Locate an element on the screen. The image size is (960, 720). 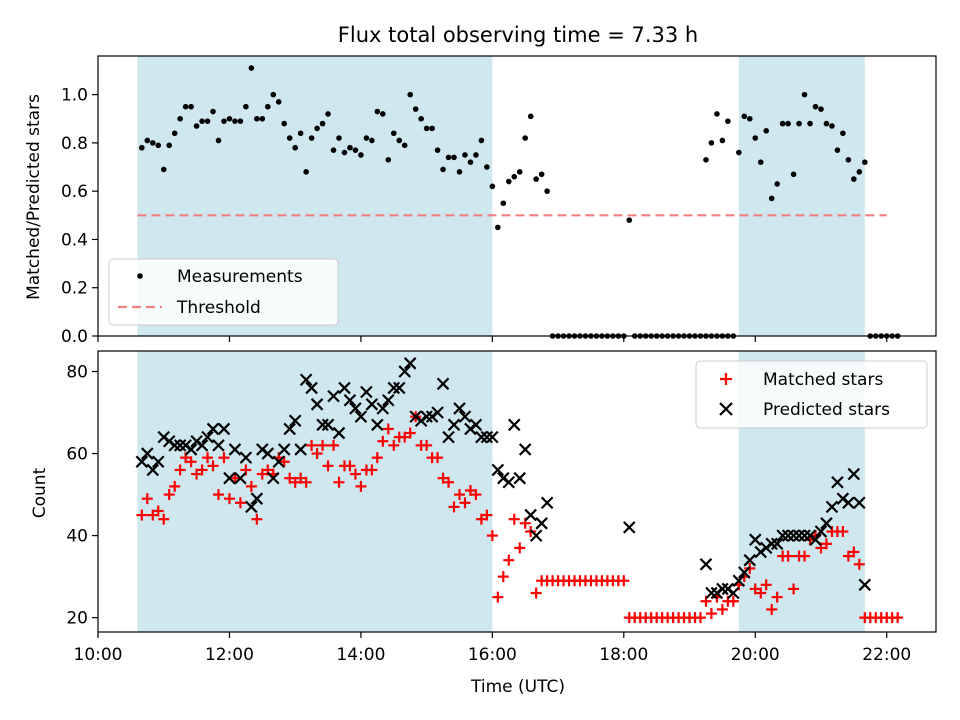
top-y-axis-label: Matched/Predicted stars is located at coordinates (34, 197).